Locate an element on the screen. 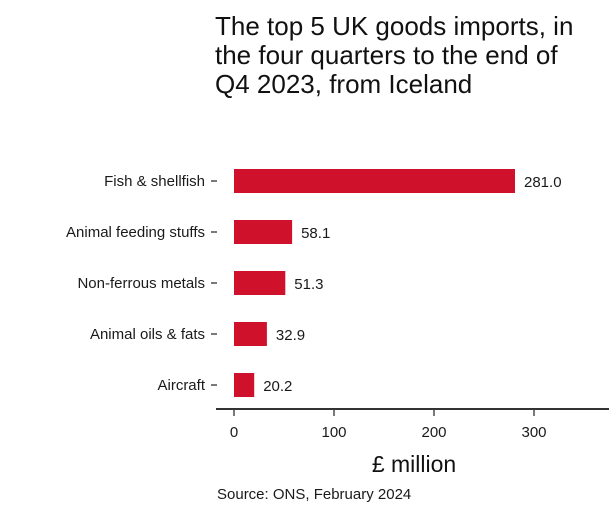 This screenshot has width=609, height=507. x-tick-label: 300 is located at coordinates (533, 432).